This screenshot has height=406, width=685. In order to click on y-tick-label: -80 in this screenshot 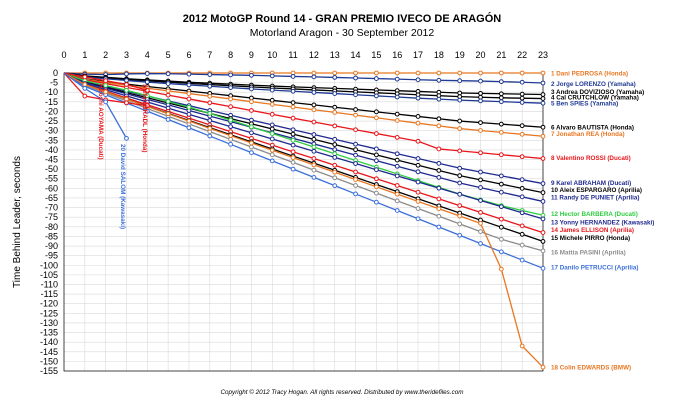, I will do `click(51, 227)`.